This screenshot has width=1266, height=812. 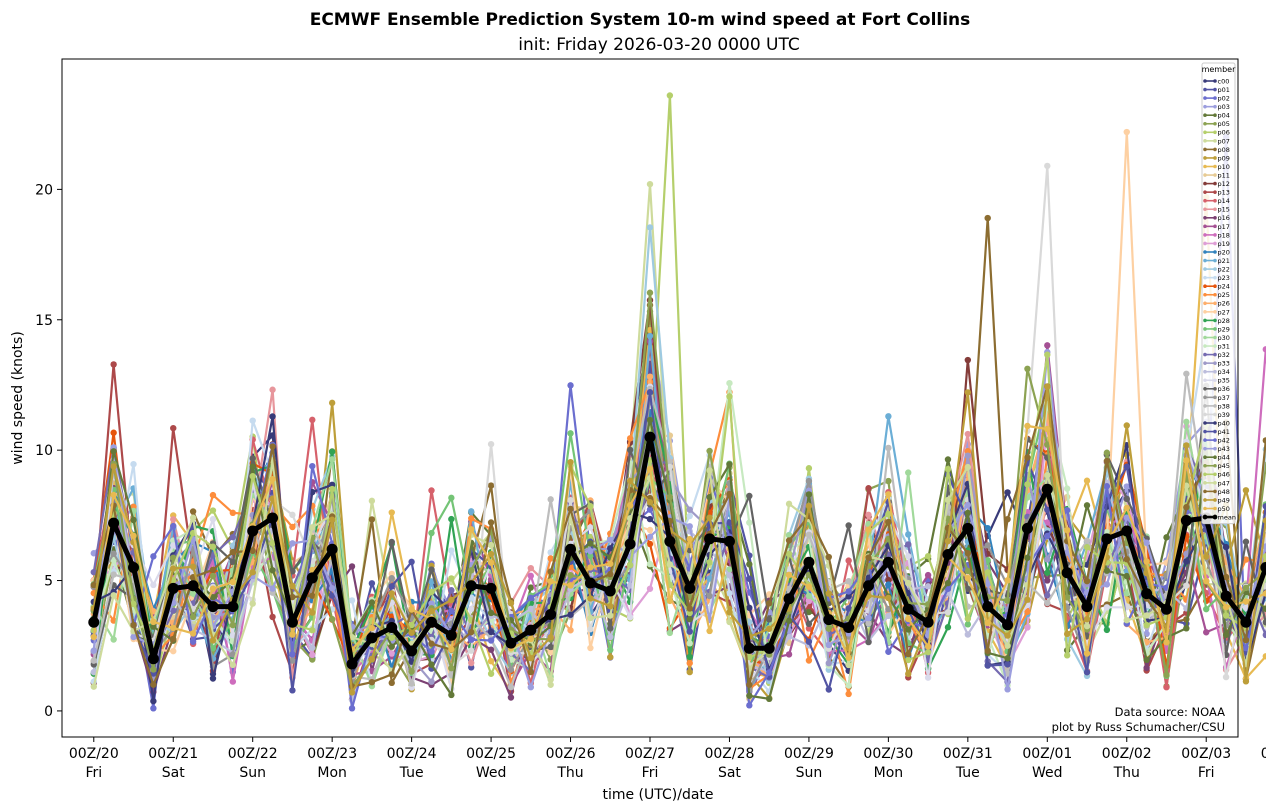 I want to click on point-p07, so click(x=650, y=184).